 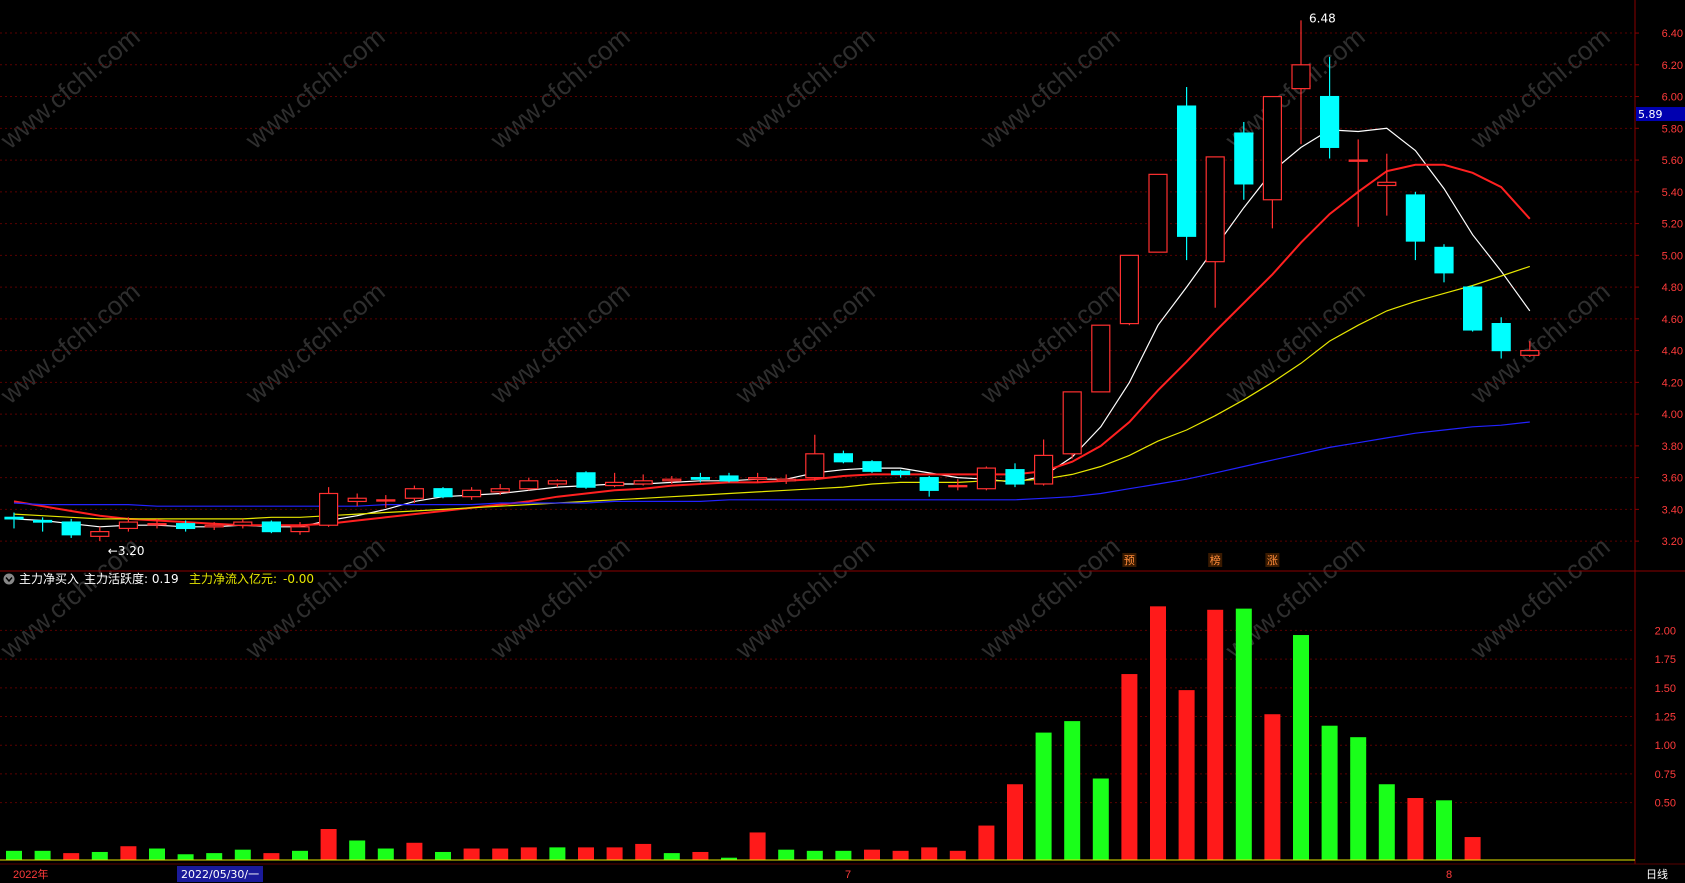 What do you see at coordinates (159, 578) in the screenshot?
I see `indicator-legend: 主力净买入 主力活跃度: 0.19 主力净流入亿元: -0.00` at bounding box center [159, 578].